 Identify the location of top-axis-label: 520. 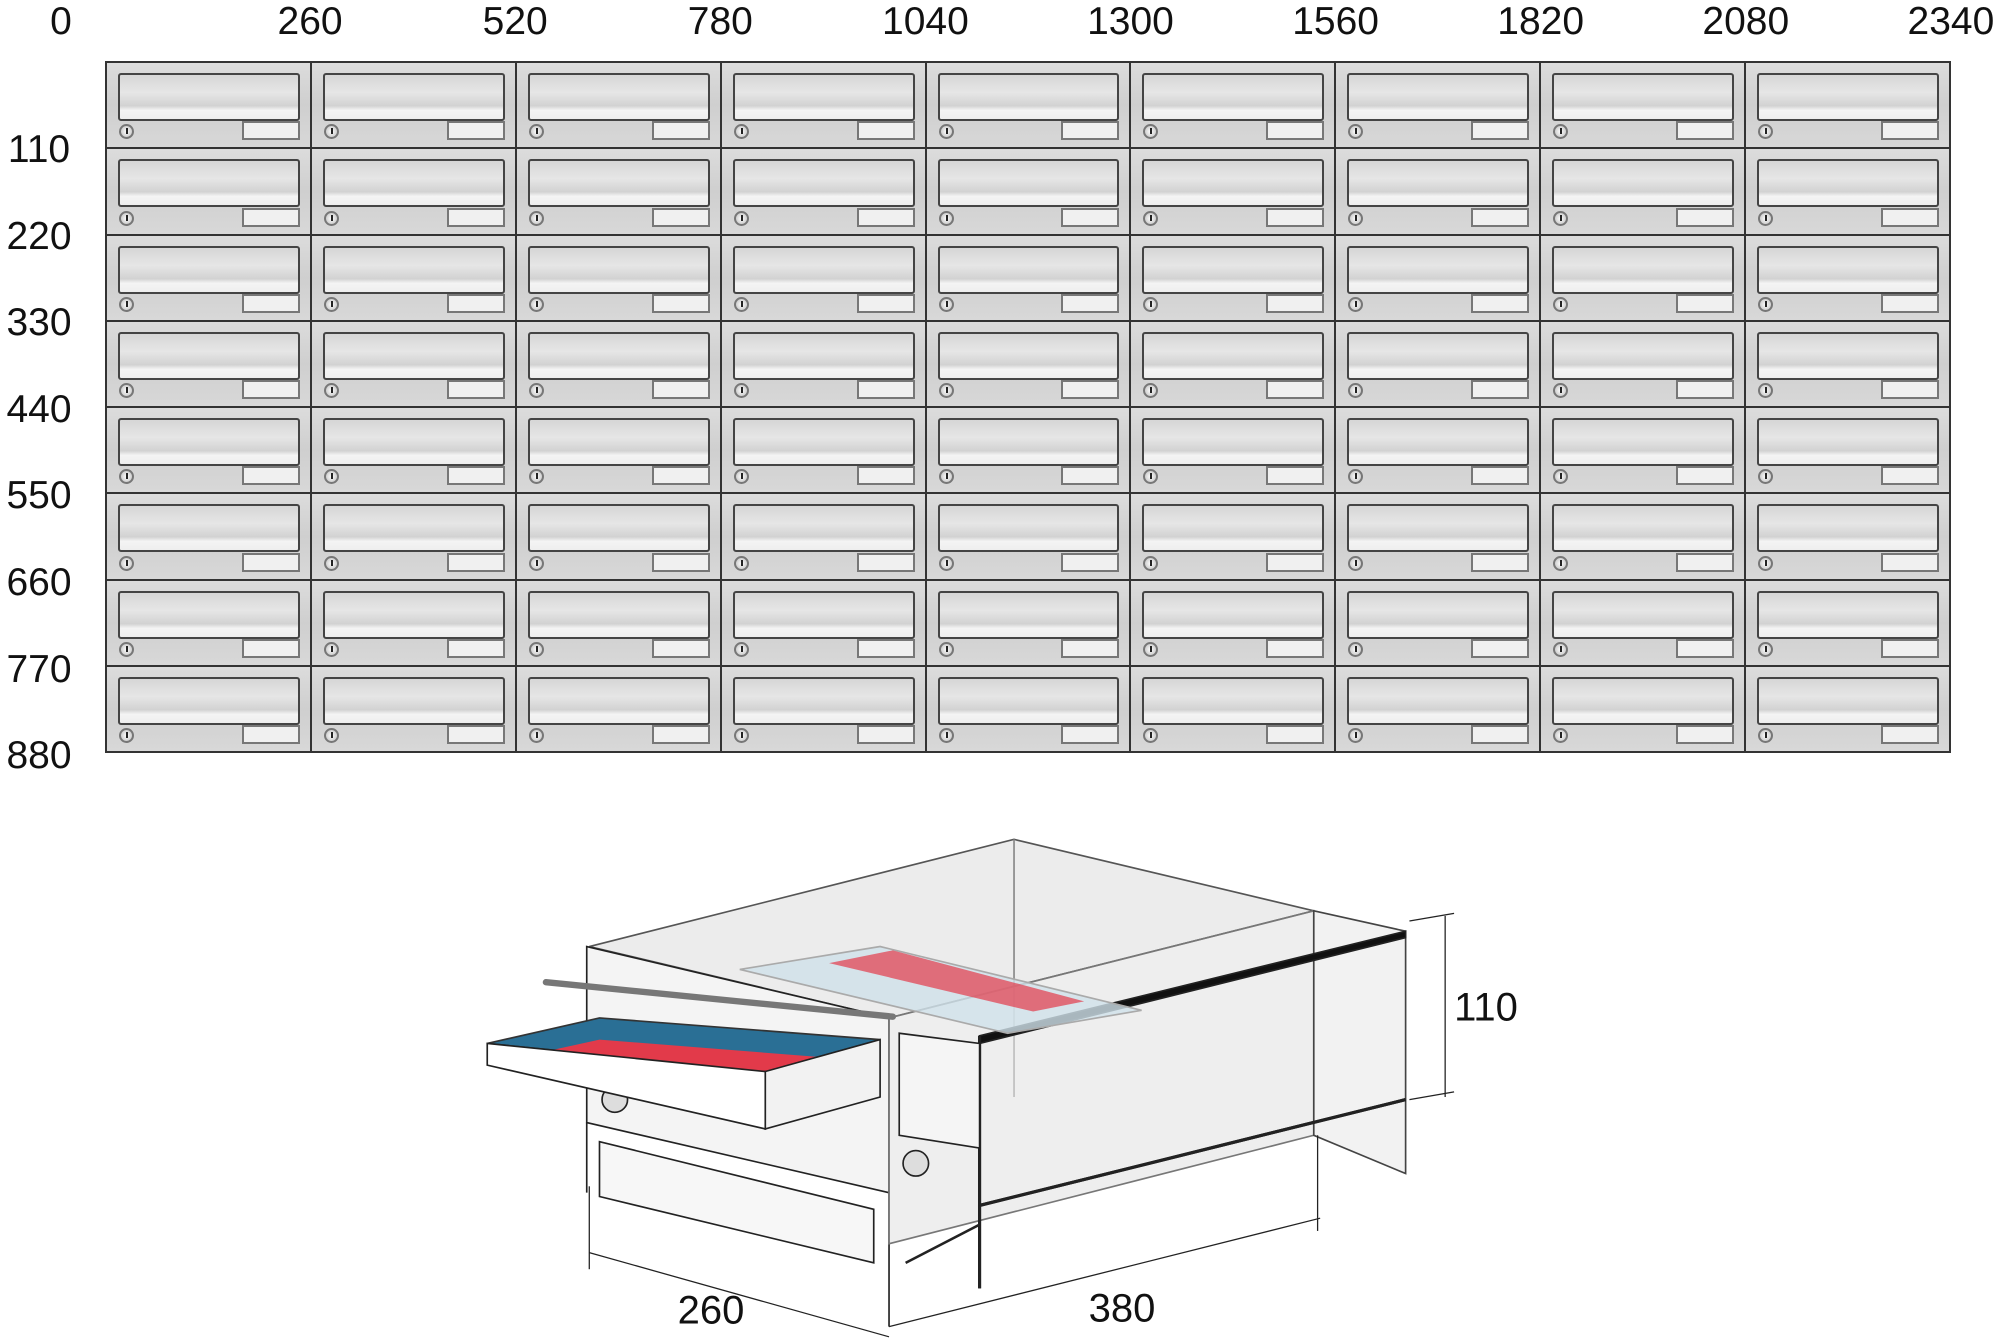
(515, 21).